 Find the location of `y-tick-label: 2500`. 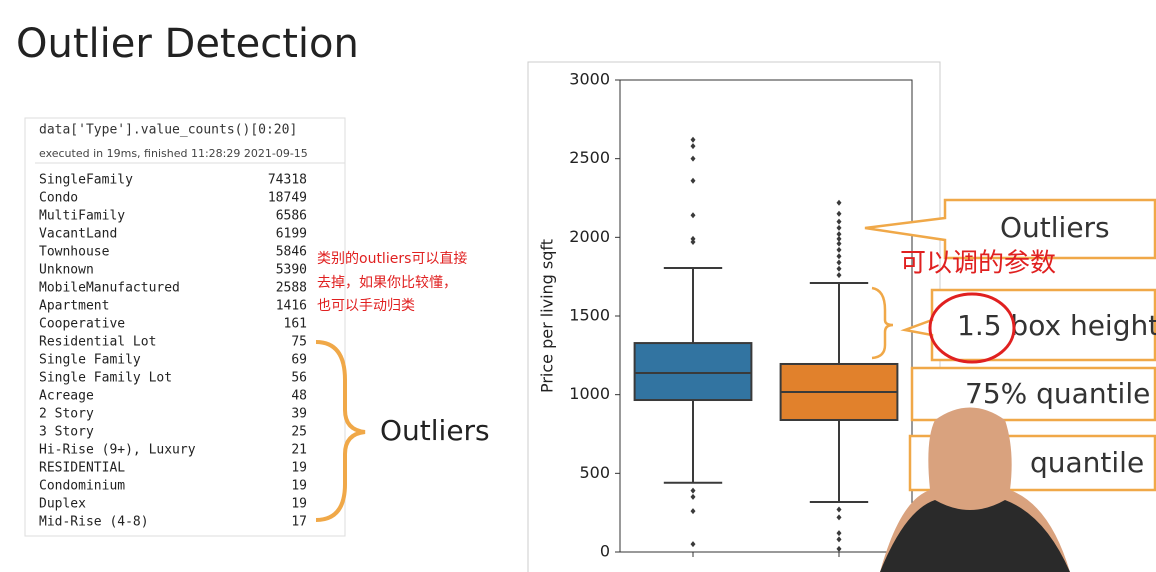

y-tick-label: 2500 is located at coordinates (589, 157).